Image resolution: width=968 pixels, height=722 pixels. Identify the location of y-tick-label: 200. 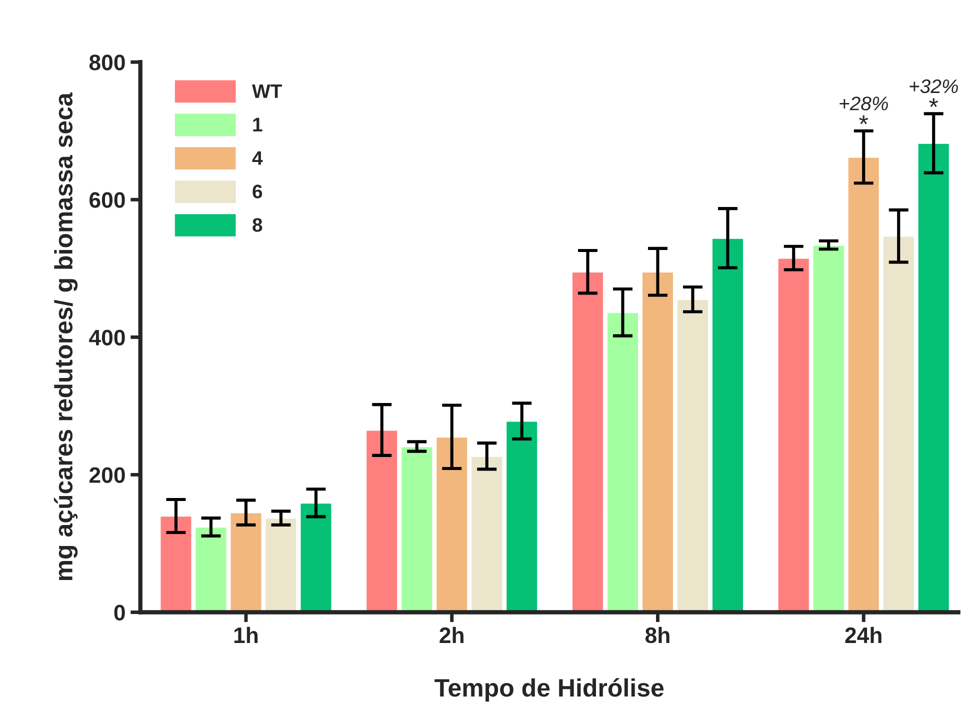
(107, 475).